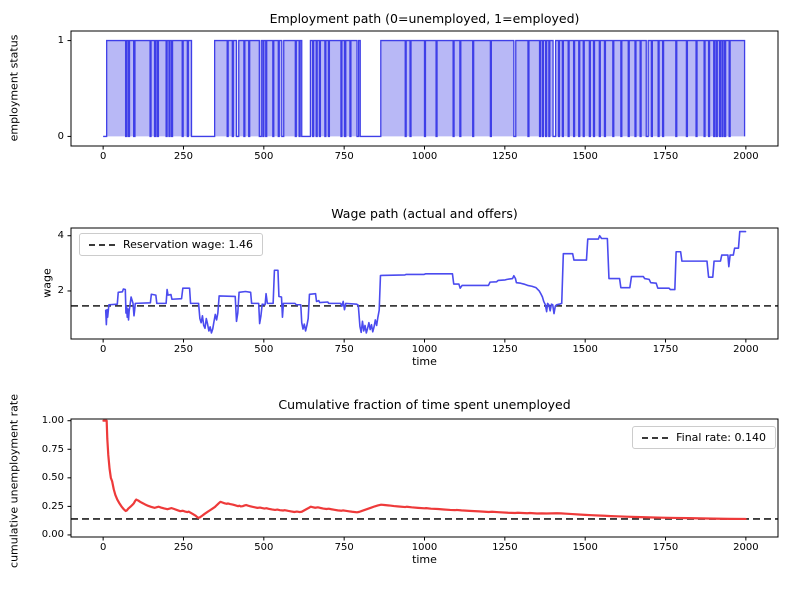  I want to click on cumulative-series, so click(424, 470).